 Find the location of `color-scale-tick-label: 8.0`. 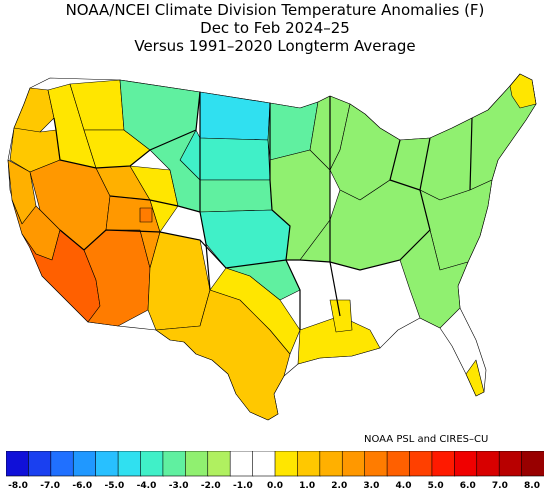

color-scale-tick-label: 8.0 is located at coordinates (532, 486).